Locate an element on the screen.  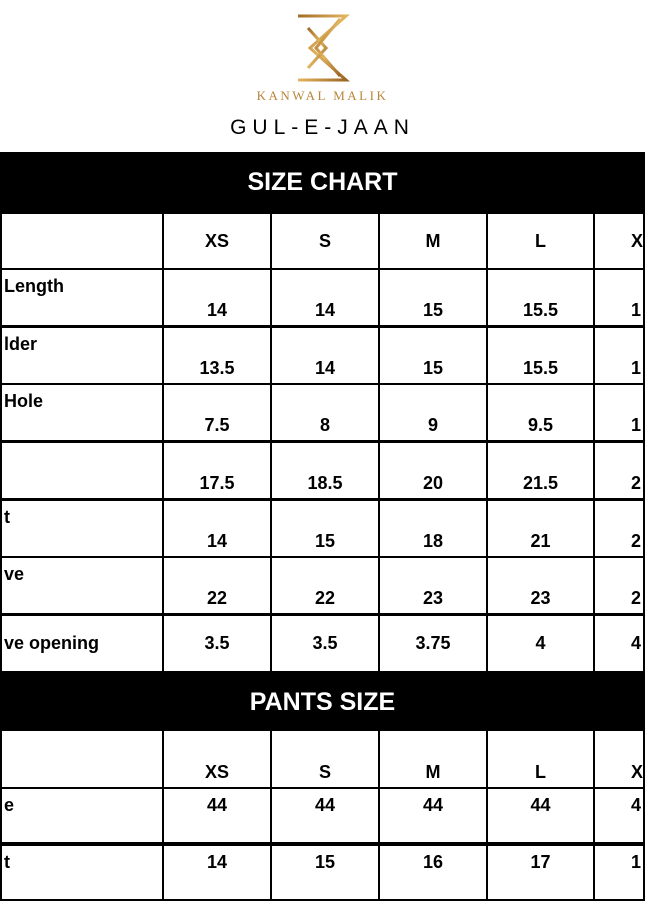
brand-name: KANWAL MALIK is located at coordinates (322, 95).